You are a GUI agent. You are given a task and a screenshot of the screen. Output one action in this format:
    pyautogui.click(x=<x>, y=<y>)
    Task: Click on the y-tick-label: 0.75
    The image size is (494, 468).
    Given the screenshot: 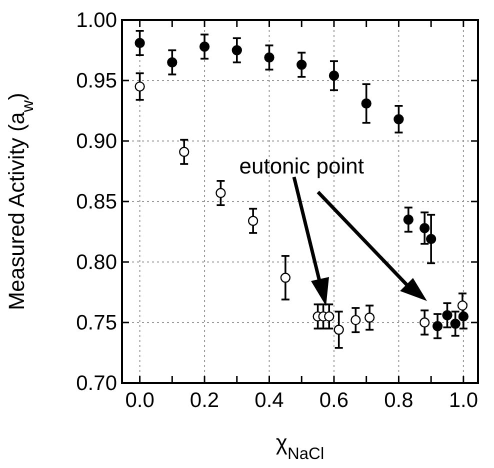 What is the action you would take?
    pyautogui.click(x=96, y=323)
    